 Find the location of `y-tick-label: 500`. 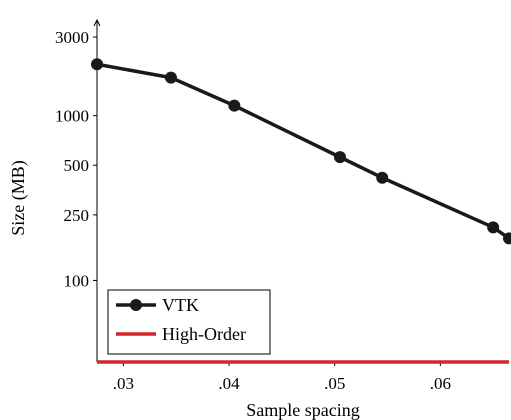

y-tick-label: 500 is located at coordinates (77, 165).